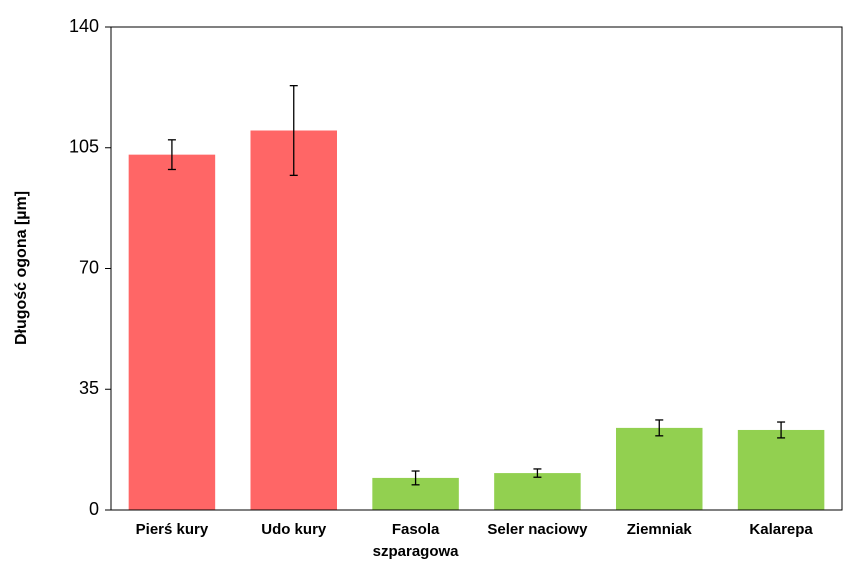 The height and width of the screenshot is (565, 843). What do you see at coordinates (416, 540) in the screenshot?
I see `x-tick-label: Fasola szparagowa` at bounding box center [416, 540].